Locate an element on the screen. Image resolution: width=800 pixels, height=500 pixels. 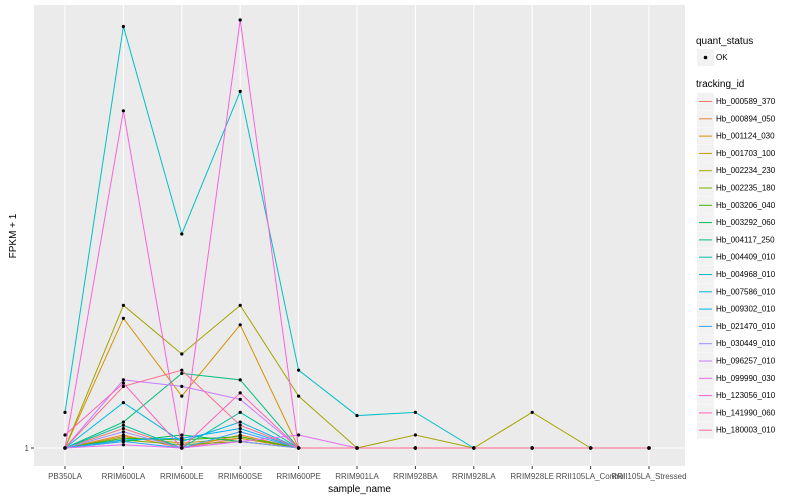
legend-quant-status: quant_status OK is located at coordinates (724, 51).